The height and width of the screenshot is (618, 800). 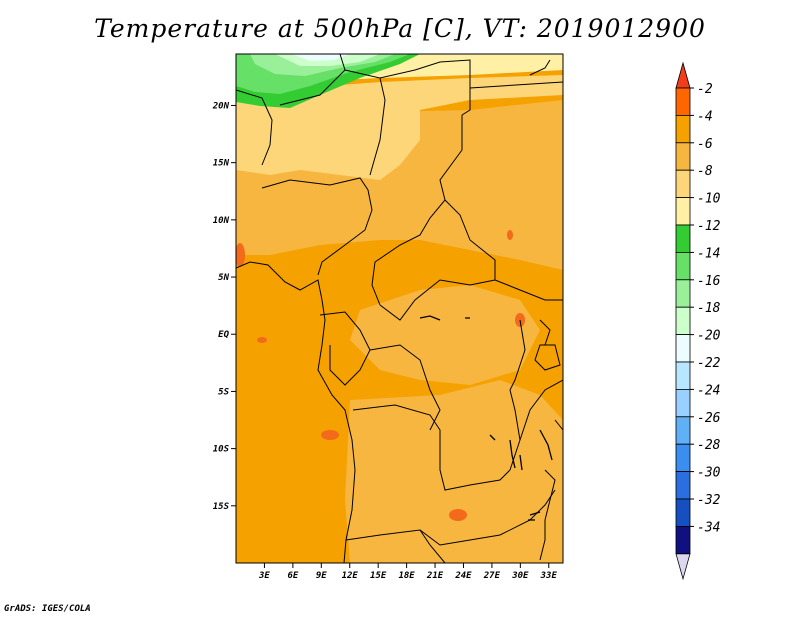 What do you see at coordinates (709, 199) in the screenshot?
I see `colorbar-label: -10` at bounding box center [709, 199].